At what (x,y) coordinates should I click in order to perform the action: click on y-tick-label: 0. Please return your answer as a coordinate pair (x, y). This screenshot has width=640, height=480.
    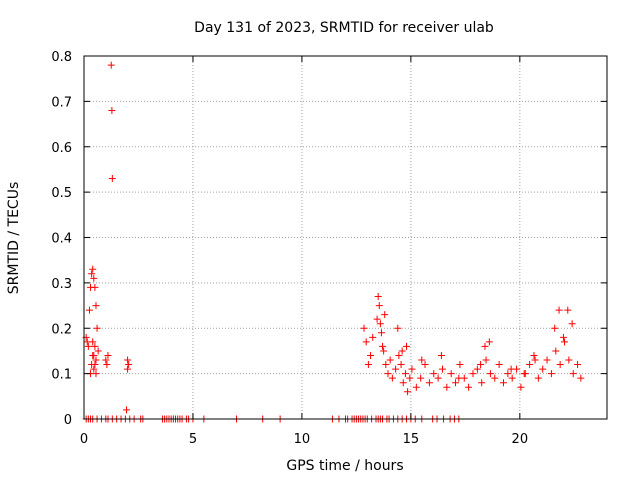
    Looking at the image, I should click on (68, 420).